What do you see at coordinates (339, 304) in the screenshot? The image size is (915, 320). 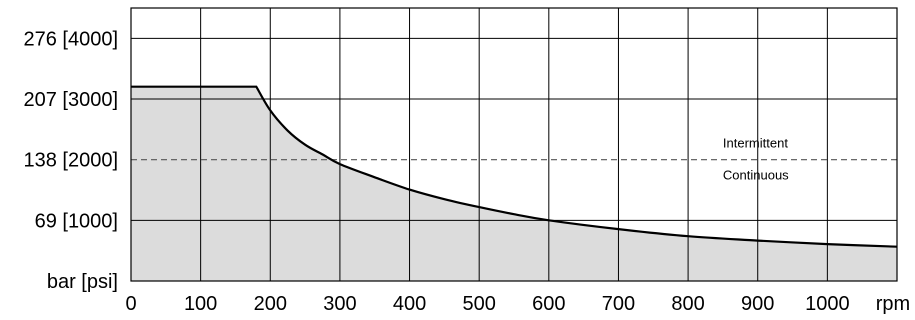 I see `x-tick-label-300: 300` at bounding box center [339, 304].